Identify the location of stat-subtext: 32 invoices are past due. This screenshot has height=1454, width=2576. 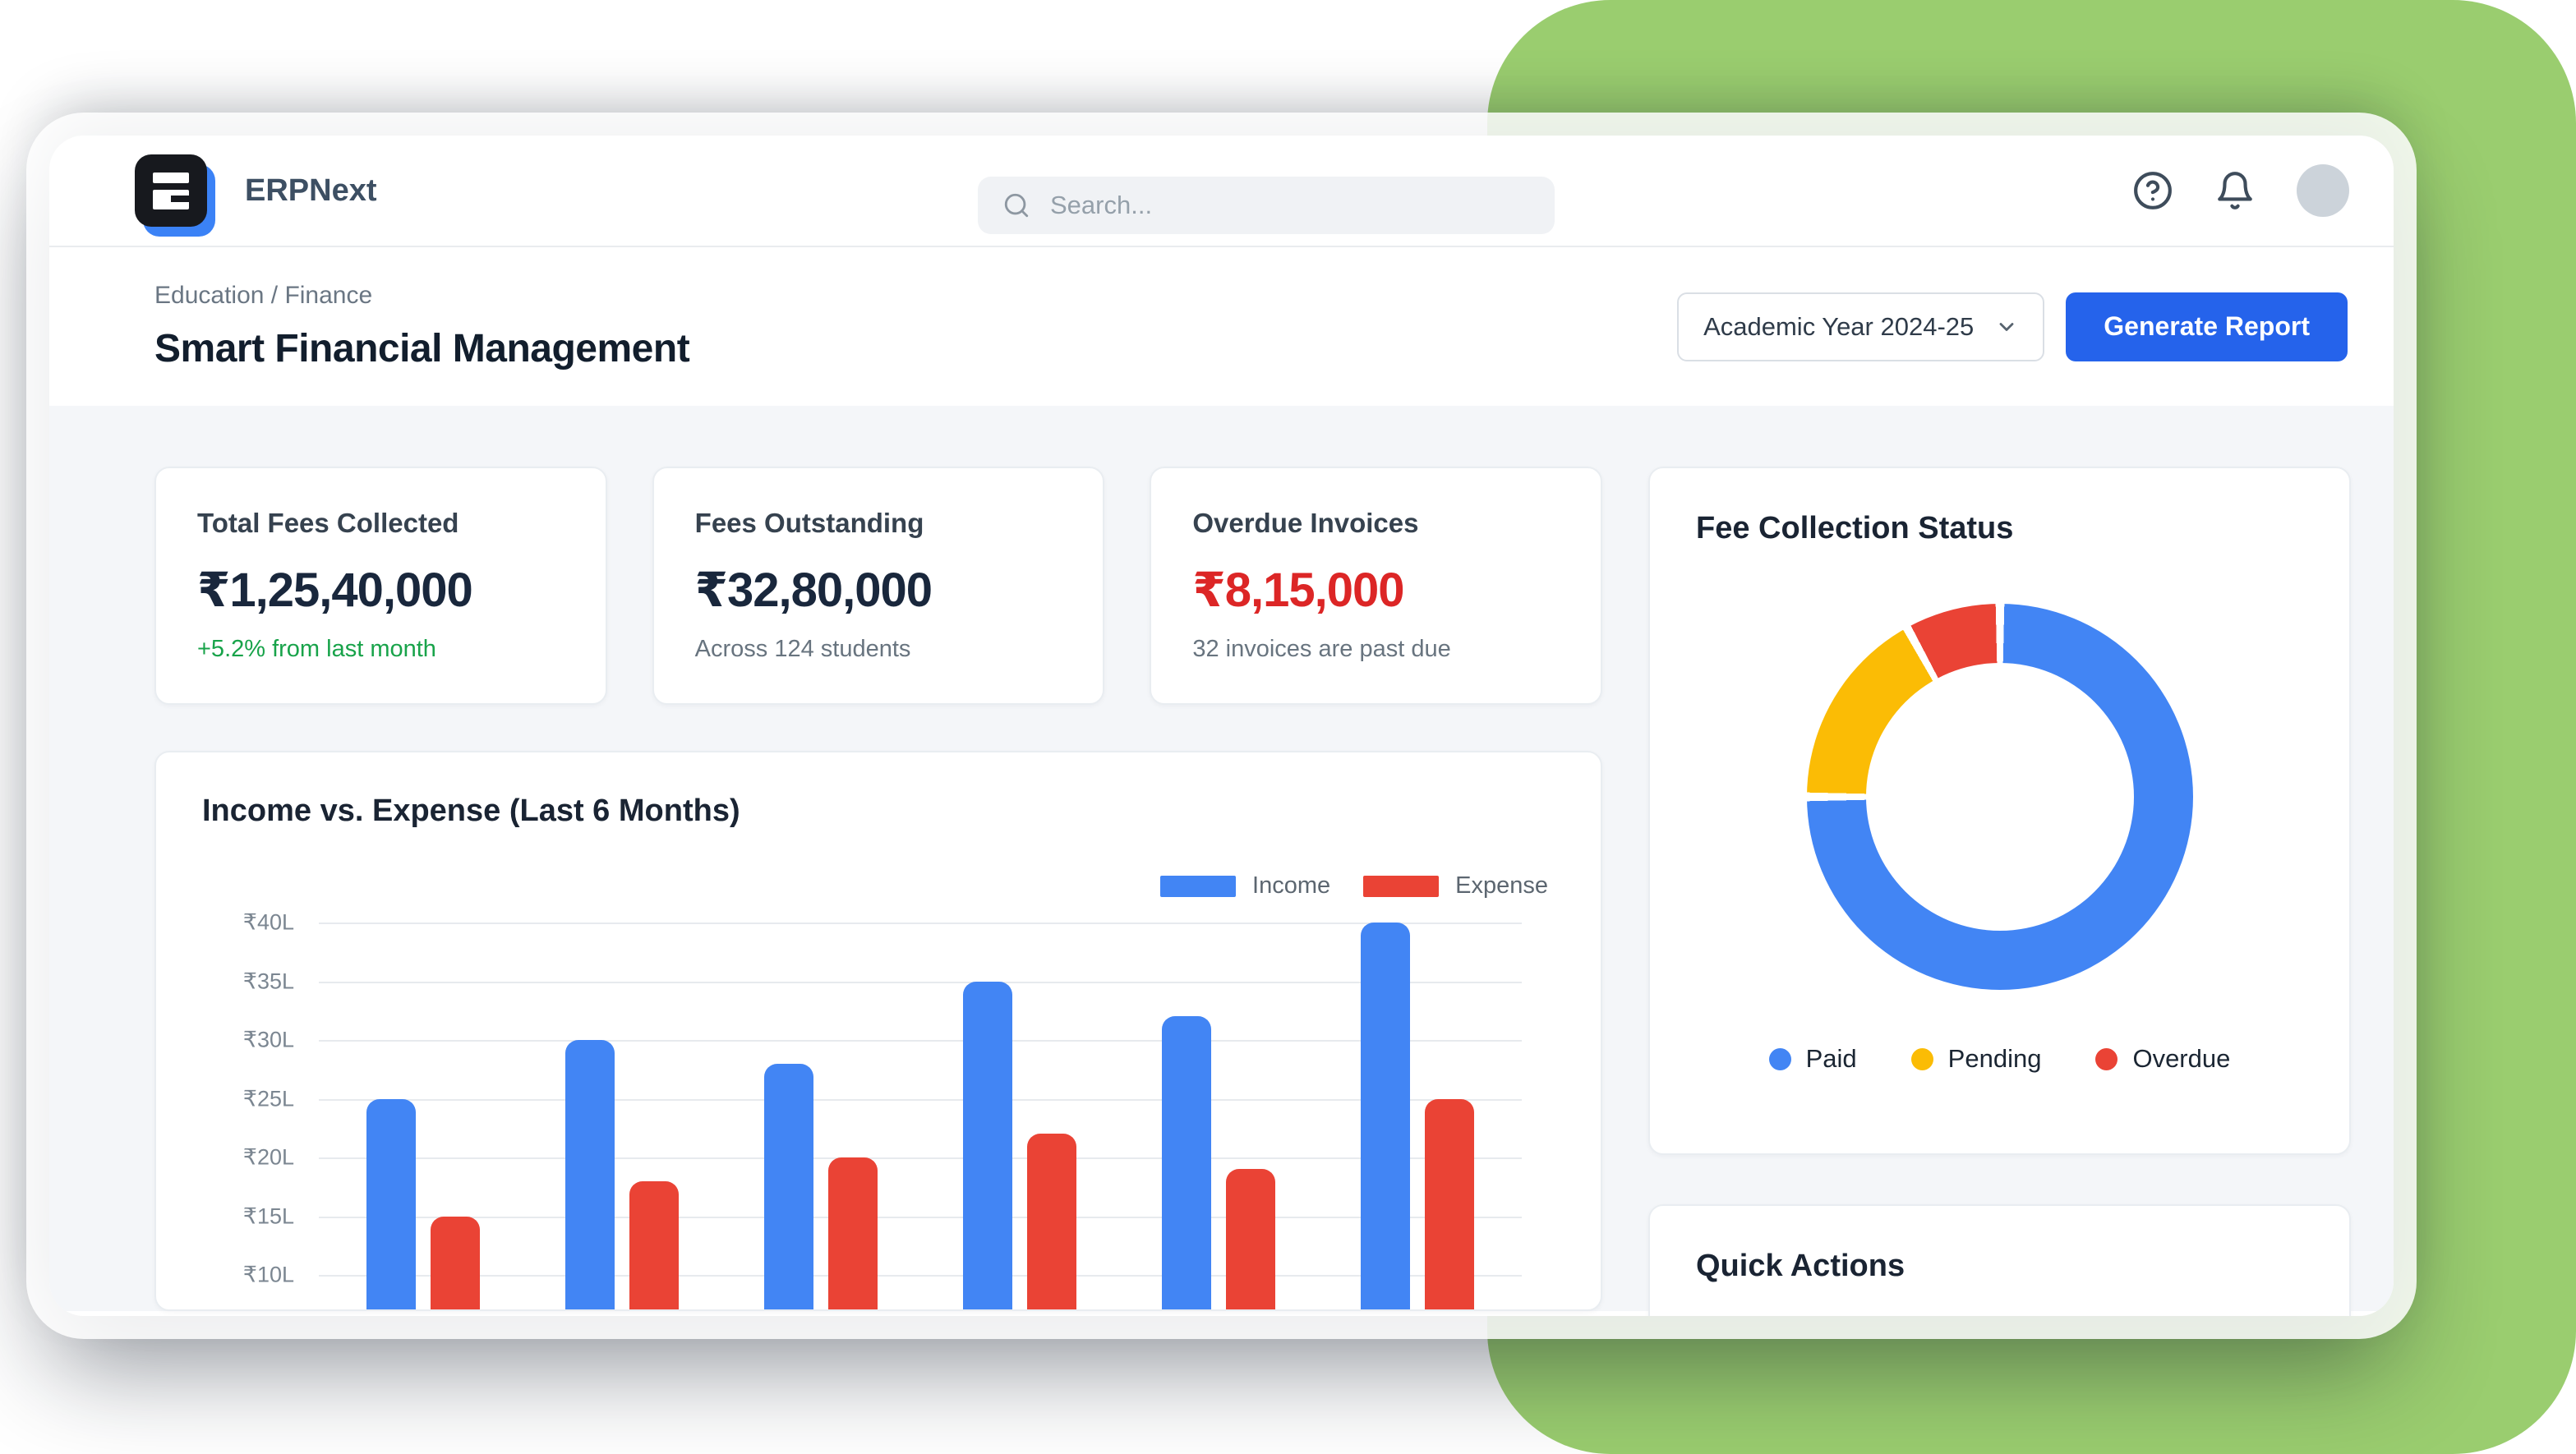
(1321, 649).